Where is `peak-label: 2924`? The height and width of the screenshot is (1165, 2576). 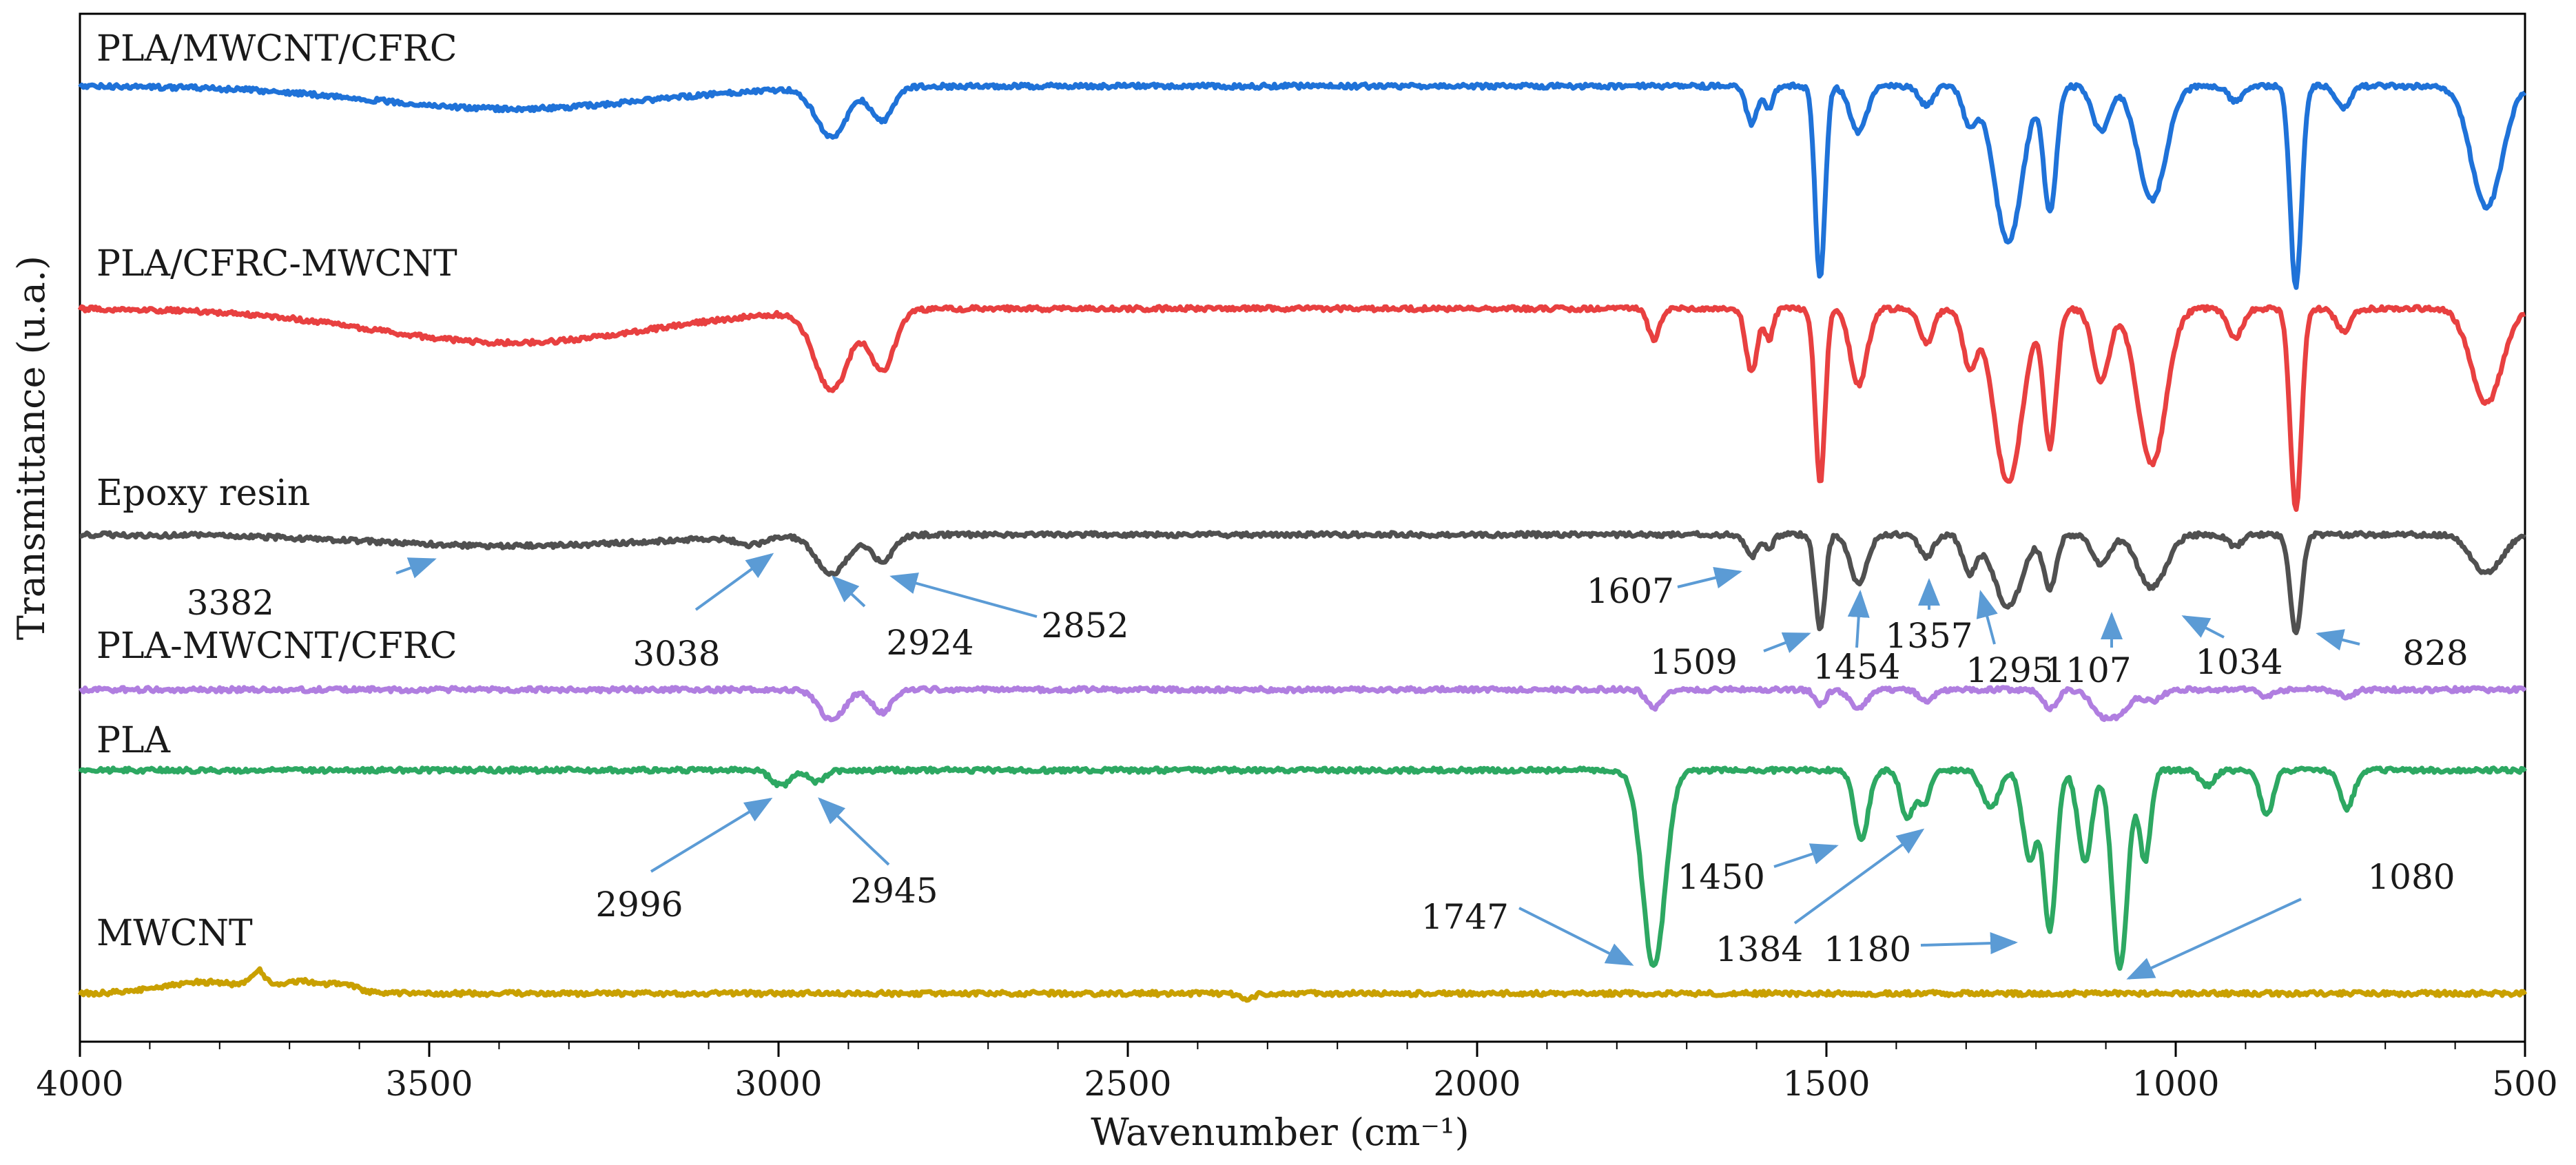 peak-label: 2924 is located at coordinates (929, 643).